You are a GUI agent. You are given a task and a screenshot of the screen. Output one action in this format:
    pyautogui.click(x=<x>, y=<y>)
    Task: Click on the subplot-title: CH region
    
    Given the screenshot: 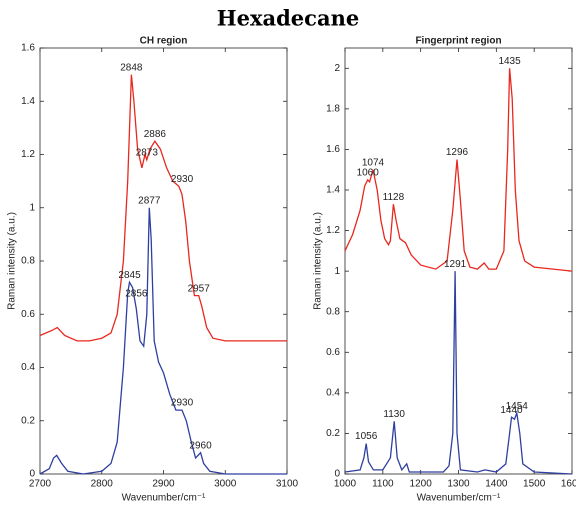 What is the action you would take?
    pyautogui.click(x=164, y=41)
    